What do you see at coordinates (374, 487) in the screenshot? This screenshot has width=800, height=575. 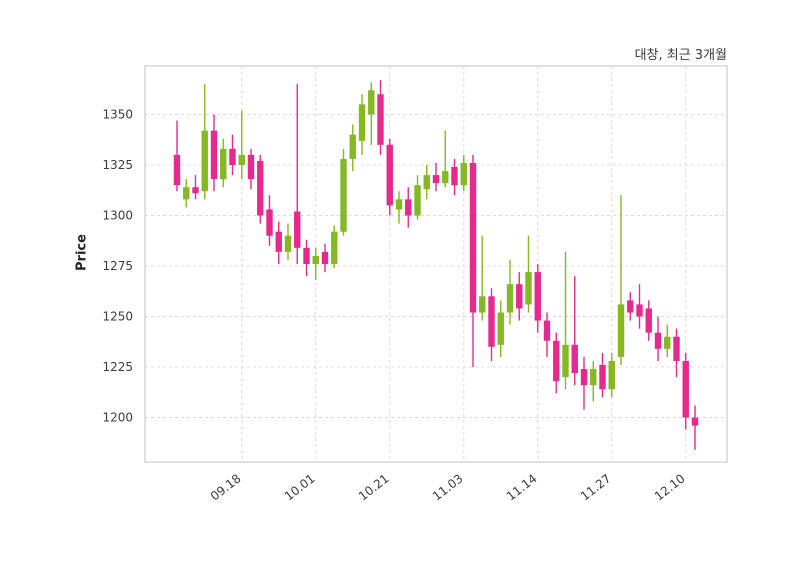 I see `x-tick-label: 10.21` at bounding box center [374, 487].